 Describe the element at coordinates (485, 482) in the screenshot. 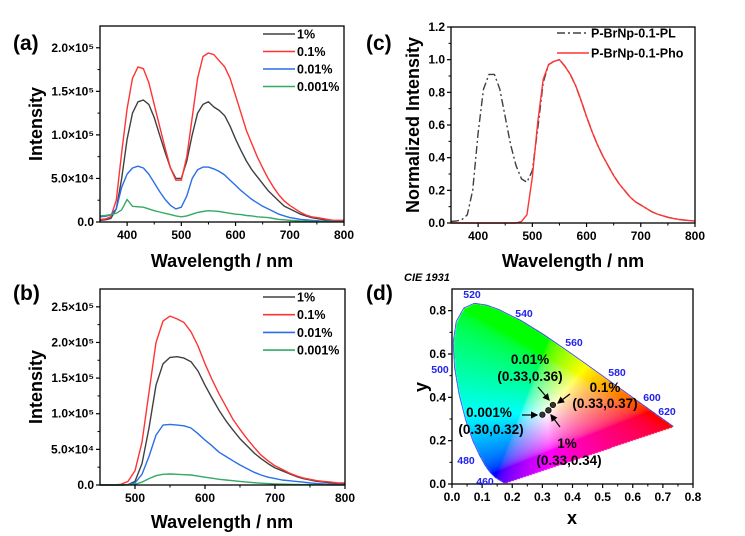

I see `wavelength-label: 460` at that location.